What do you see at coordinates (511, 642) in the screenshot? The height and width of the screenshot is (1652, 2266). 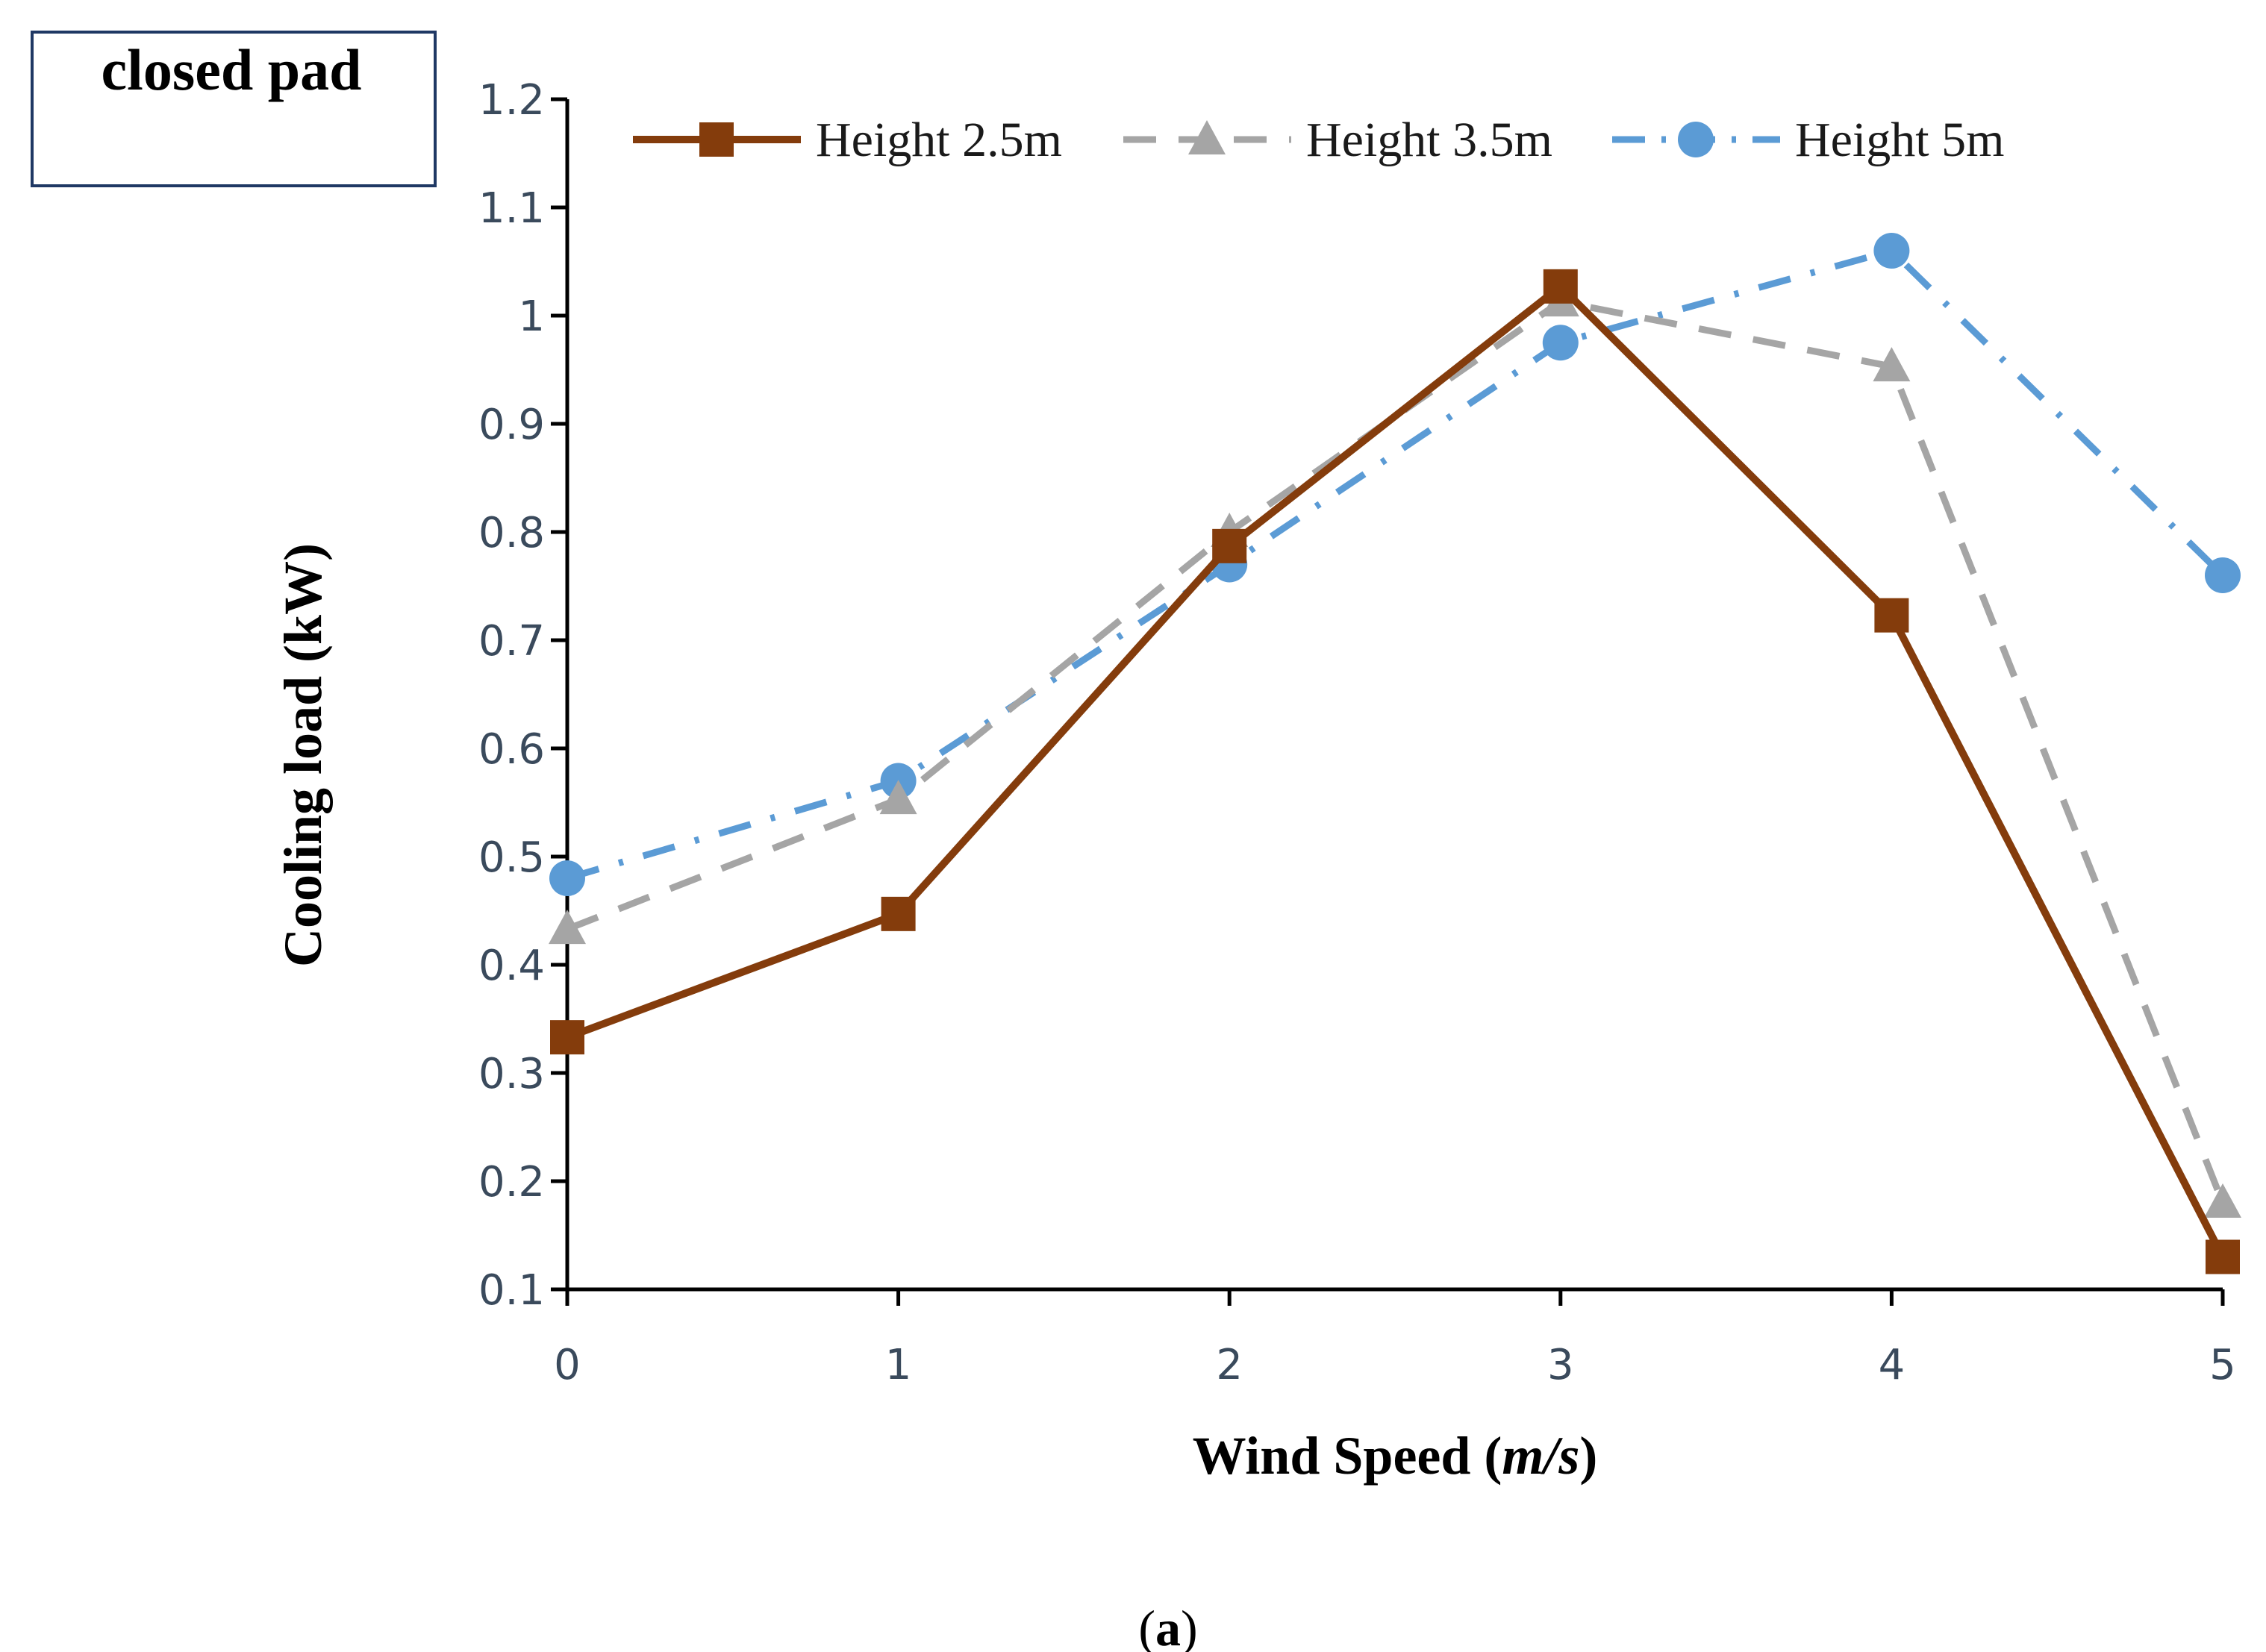 I see `y-tick-label-6: 0.7` at bounding box center [511, 642].